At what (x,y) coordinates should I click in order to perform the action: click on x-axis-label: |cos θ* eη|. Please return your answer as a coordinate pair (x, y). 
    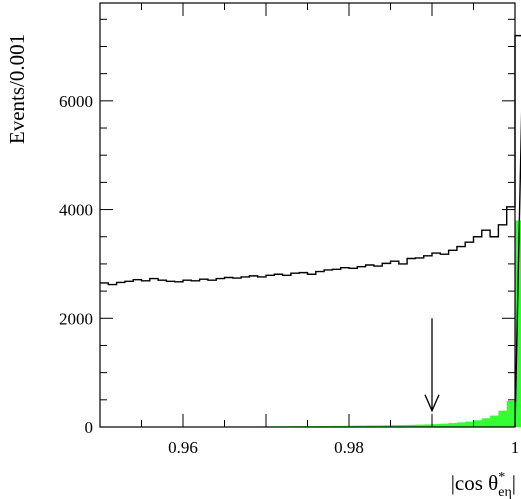
    Looking at the image, I should click on (483, 484).